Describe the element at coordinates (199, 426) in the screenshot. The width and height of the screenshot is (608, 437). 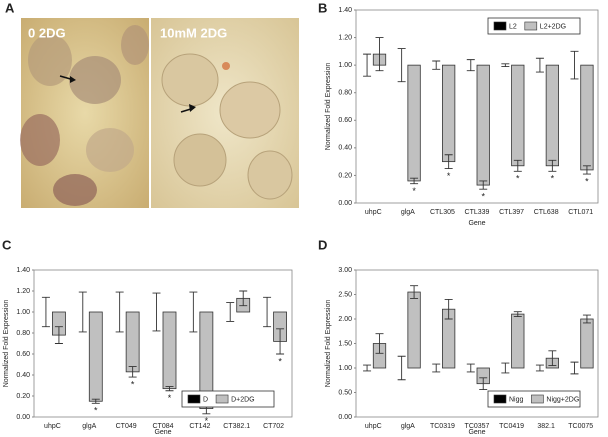
I see `x-tick-label: CT142` at that location.